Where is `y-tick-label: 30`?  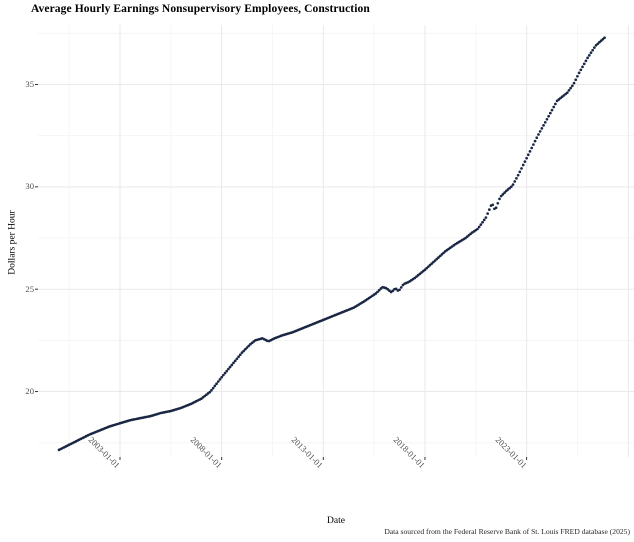
y-tick-label: 30 is located at coordinates (29, 186).